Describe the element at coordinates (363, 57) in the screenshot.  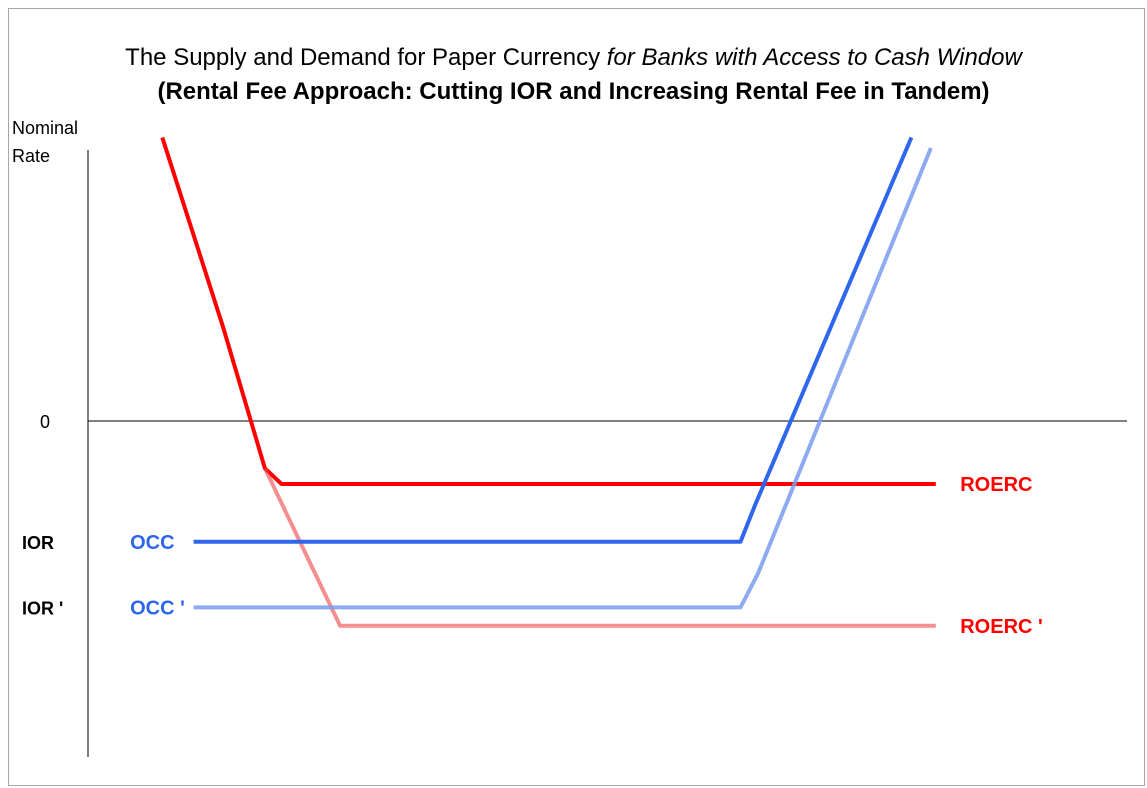
I see `chart-title-main: The Supply and Demand for Paper Currency` at that location.